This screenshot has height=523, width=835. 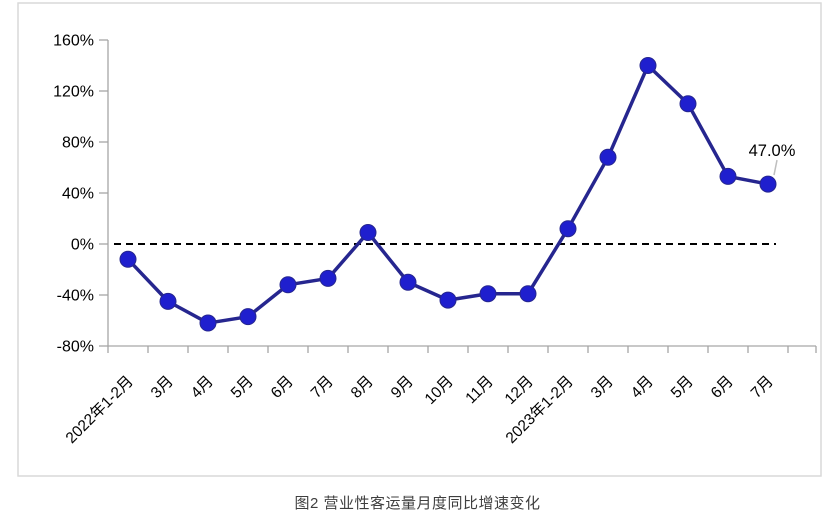 What do you see at coordinates (73, 41) in the screenshot?
I see `y-axis-tick-label: 160%` at bounding box center [73, 41].